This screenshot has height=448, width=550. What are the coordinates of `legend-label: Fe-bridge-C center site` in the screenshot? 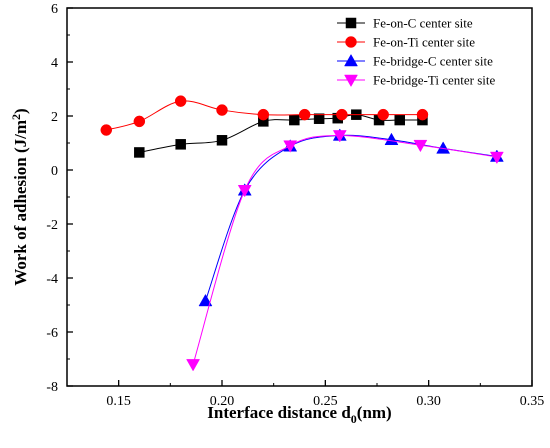 It's located at (433, 61).